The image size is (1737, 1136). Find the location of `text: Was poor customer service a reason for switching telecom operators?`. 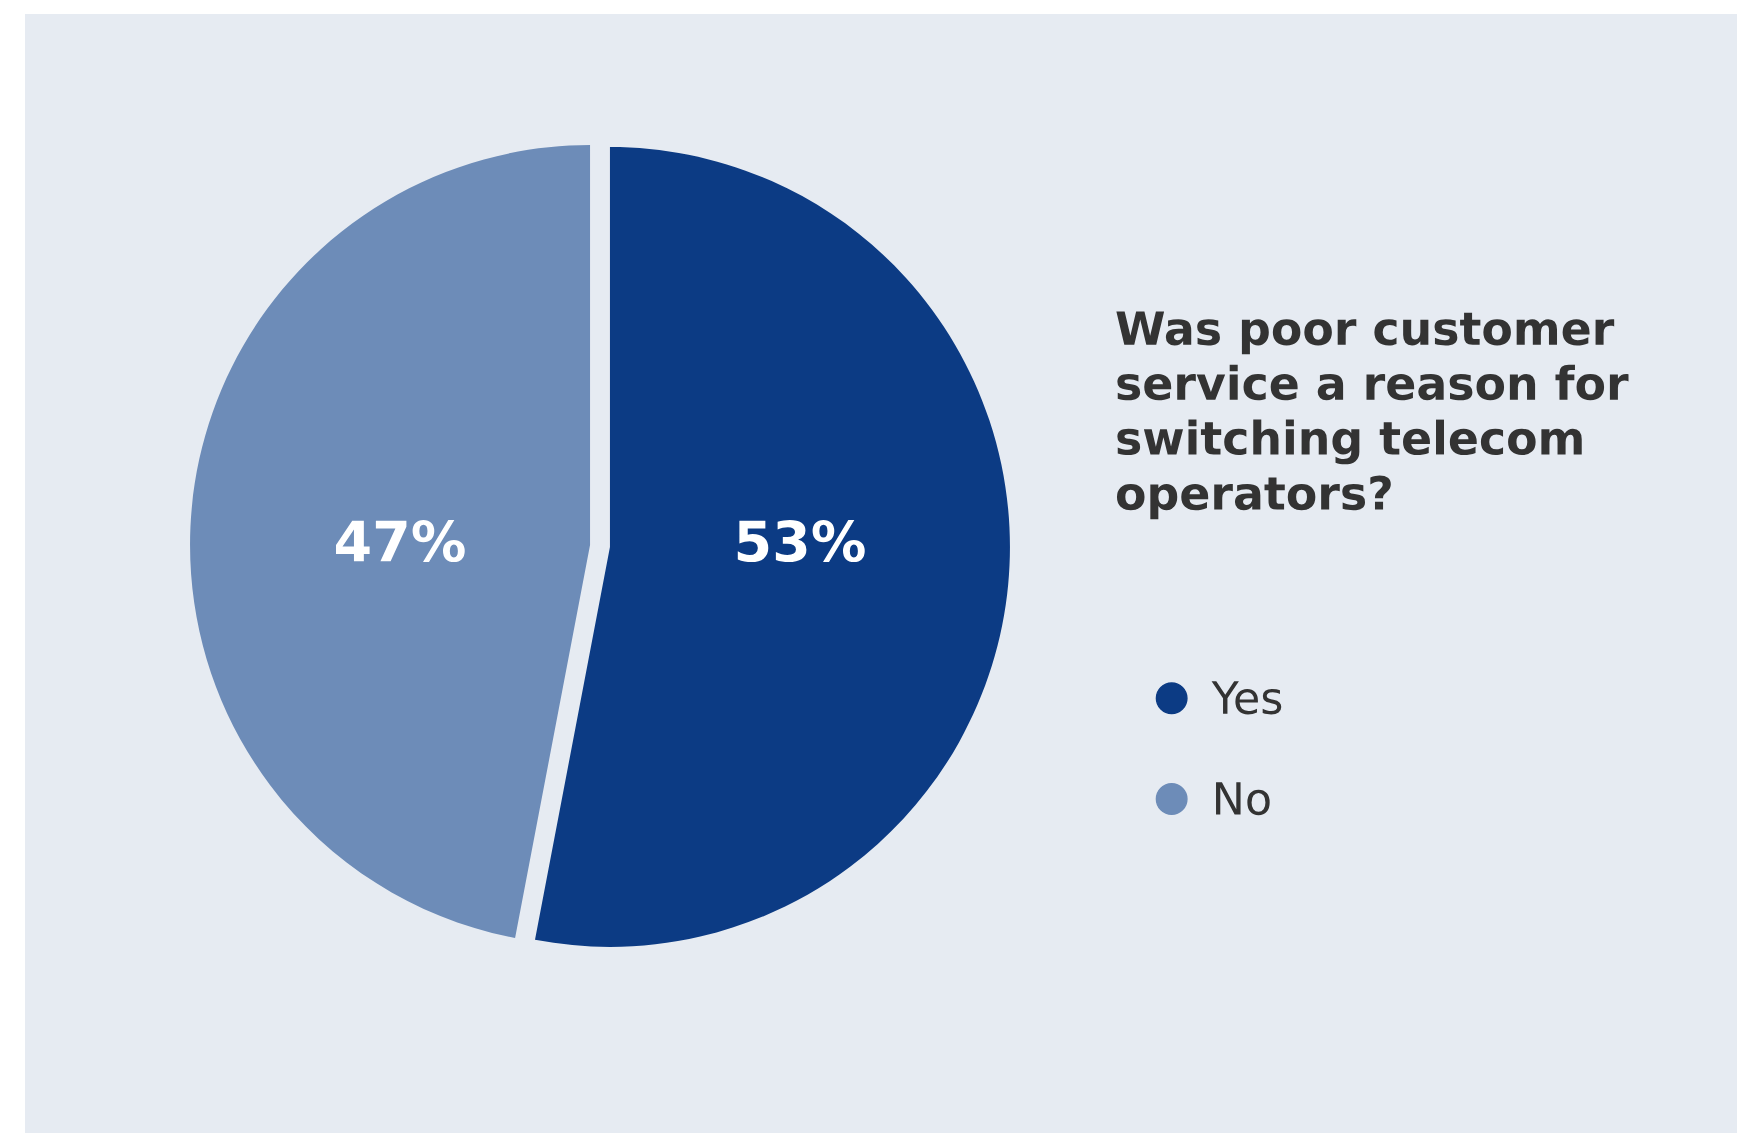

text: Was poor customer service a reason for switching telecom operators? is located at coordinates (1372, 415).